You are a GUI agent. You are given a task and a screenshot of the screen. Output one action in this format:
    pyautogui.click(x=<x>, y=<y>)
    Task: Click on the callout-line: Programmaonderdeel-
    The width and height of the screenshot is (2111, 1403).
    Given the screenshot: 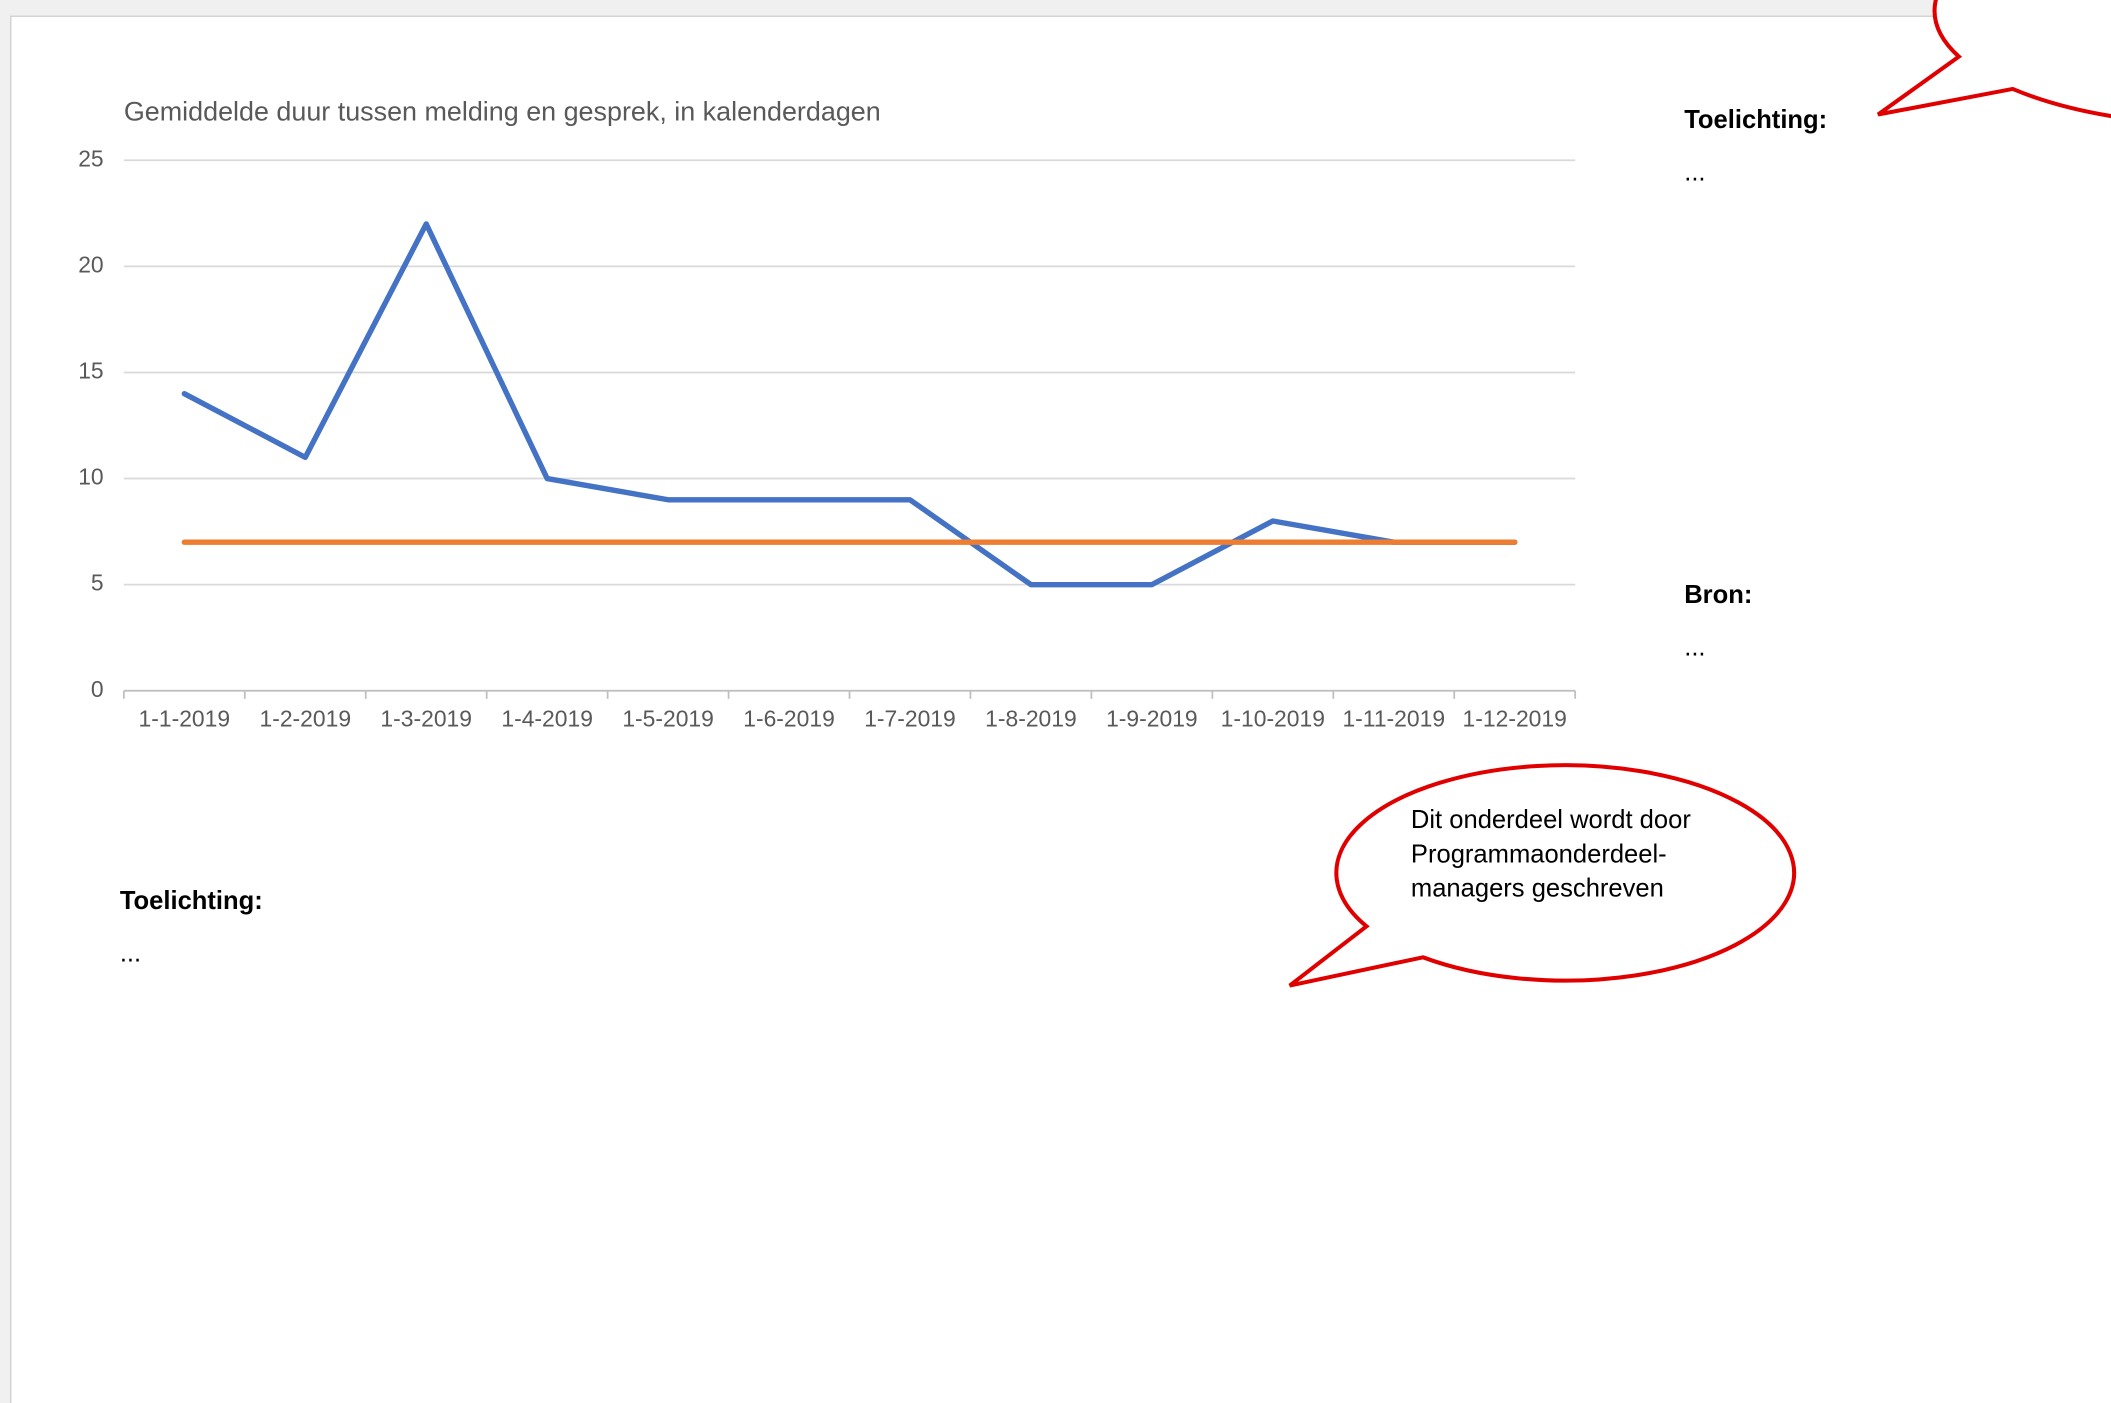 What is the action you would take?
    pyautogui.click(x=1539, y=854)
    